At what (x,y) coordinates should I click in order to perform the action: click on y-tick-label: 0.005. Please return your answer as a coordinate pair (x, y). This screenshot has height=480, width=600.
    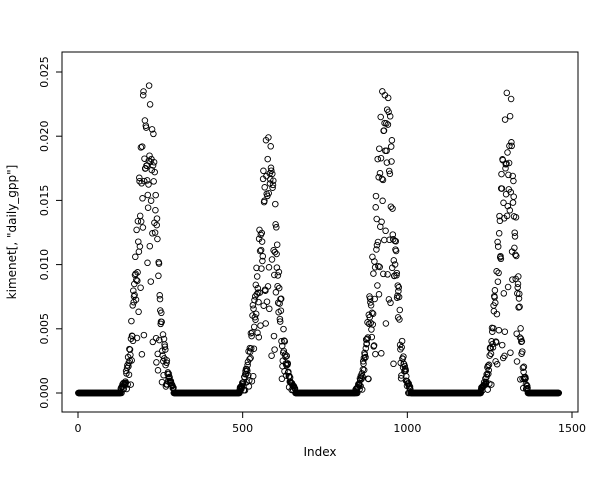
    Looking at the image, I should click on (44, 329).